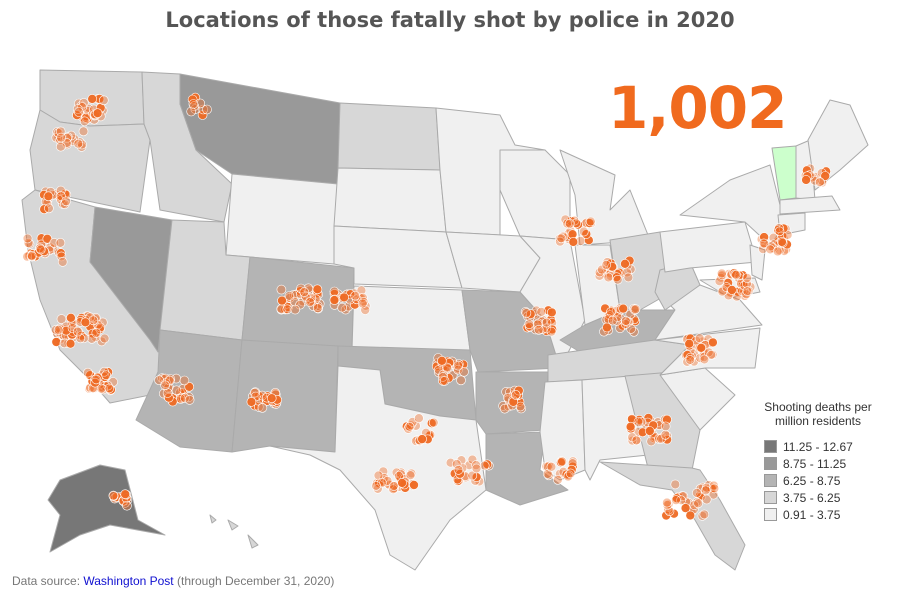 The width and height of the screenshot is (900, 600). What do you see at coordinates (708, 247) in the screenshot?
I see `state-pa` at bounding box center [708, 247].